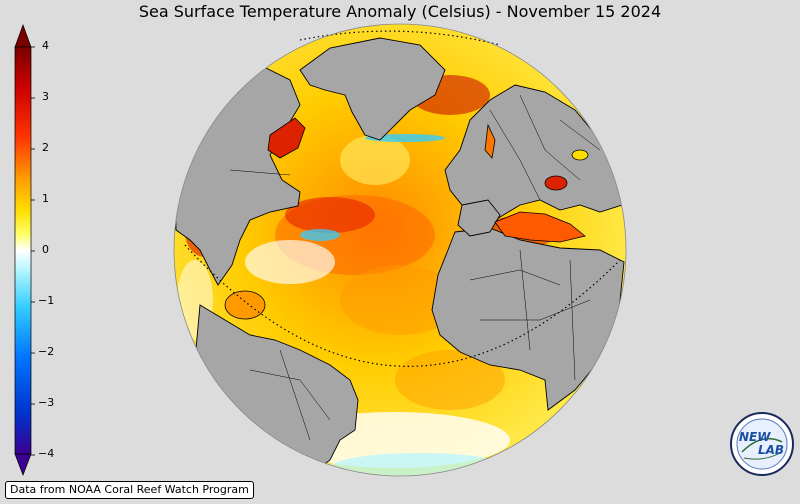 Image resolution: width=800 pixels, height=504 pixels. I want to click on iberia, so click(479, 218).